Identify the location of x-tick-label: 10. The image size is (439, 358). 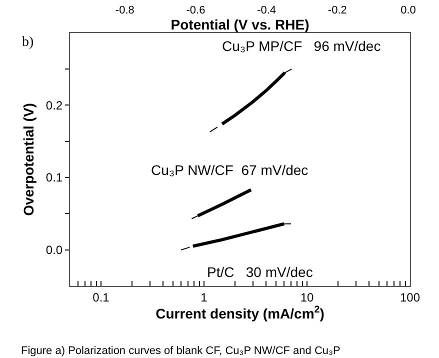
(307, 297).